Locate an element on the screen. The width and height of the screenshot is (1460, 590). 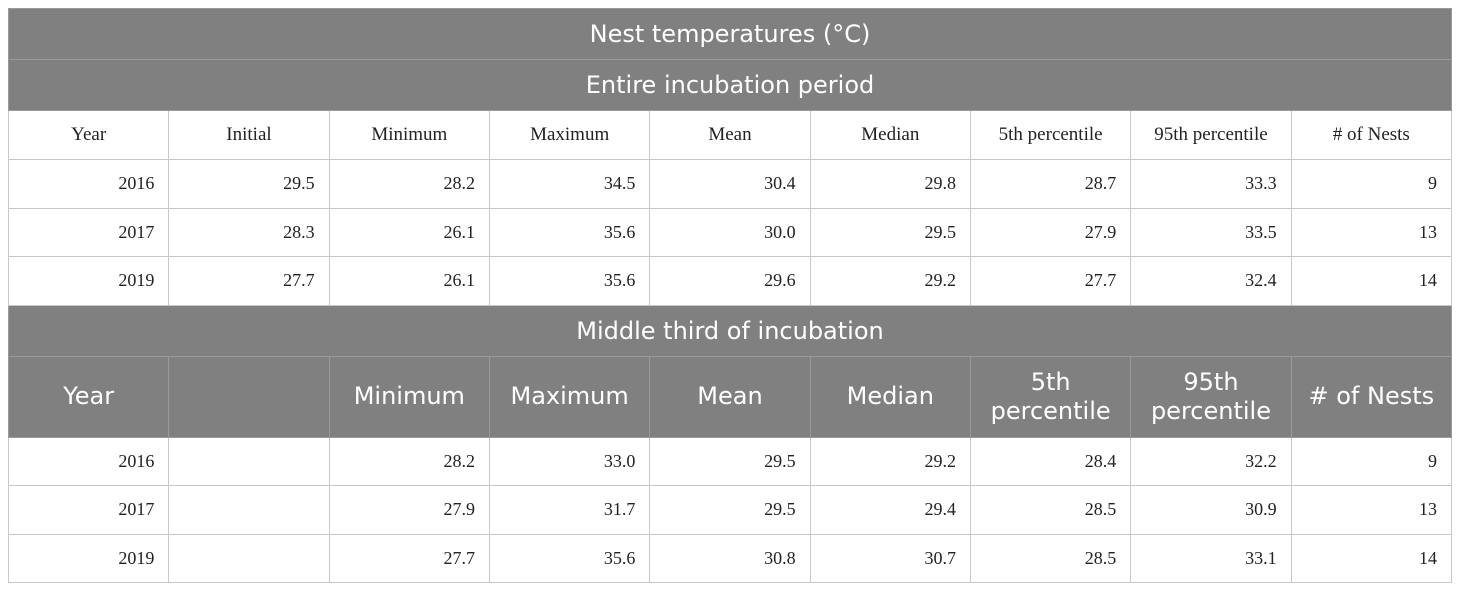
data-cell: 32.2 is located at coordinates (1211, 461).